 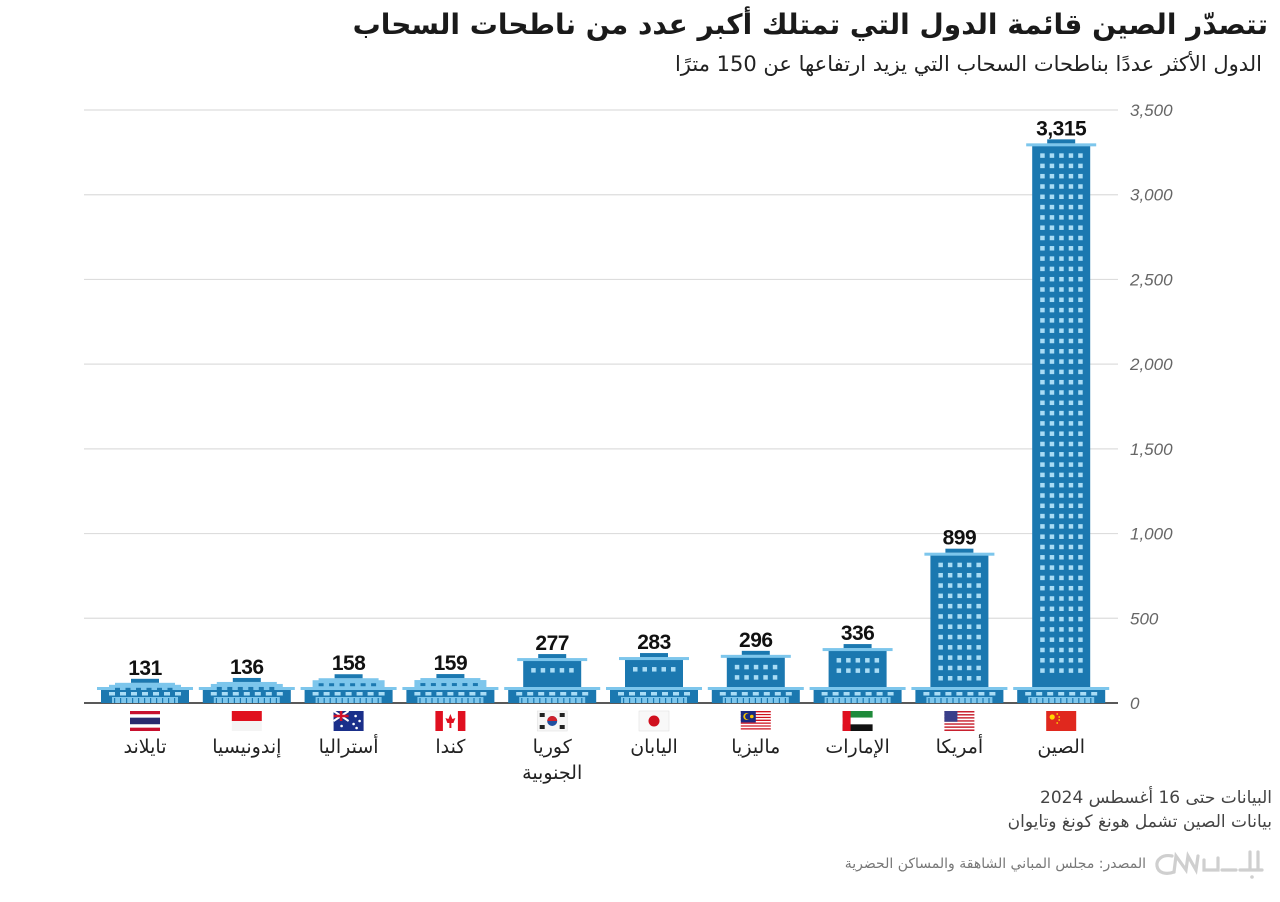 What do you see at coordinates (1156, 798) in the screenshot?
I see `footnote-date: البيانات حتى 16 أغسطس 2024` at bounding box center [1156, 798].